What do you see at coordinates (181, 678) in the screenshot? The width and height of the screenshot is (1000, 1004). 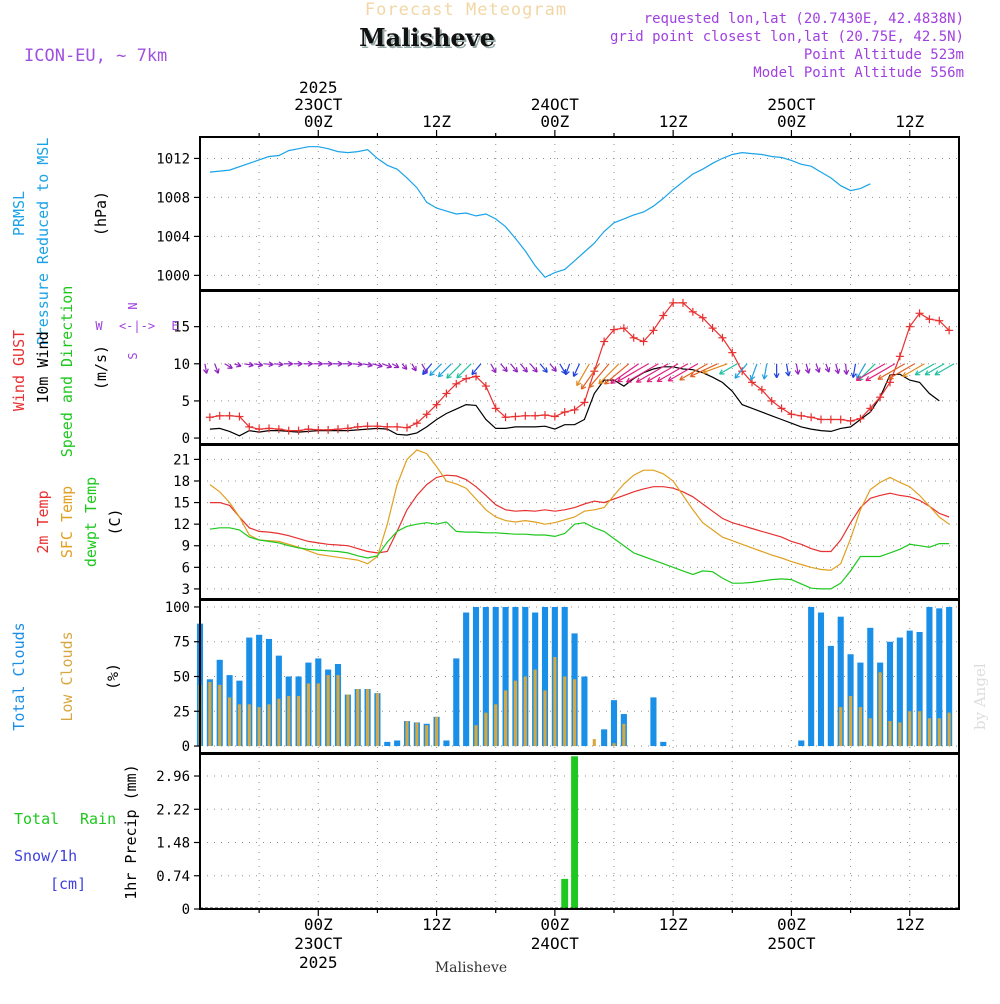 I see `clouds-tick-label: 50` at bounding box center [181, 678].